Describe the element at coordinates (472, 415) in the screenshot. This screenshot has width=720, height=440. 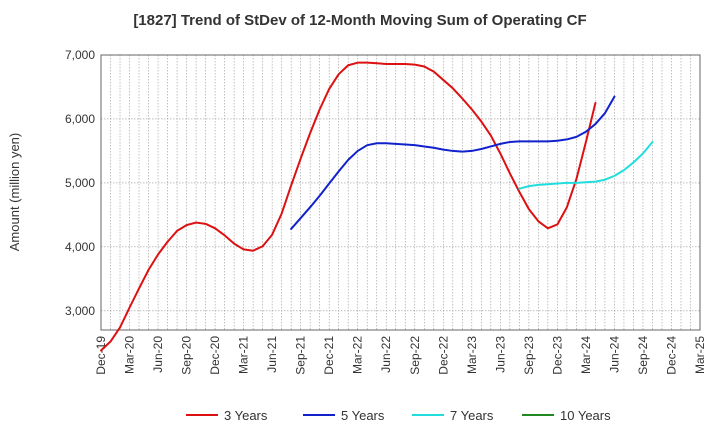
I see `legend-label: 7 Years` at that location.